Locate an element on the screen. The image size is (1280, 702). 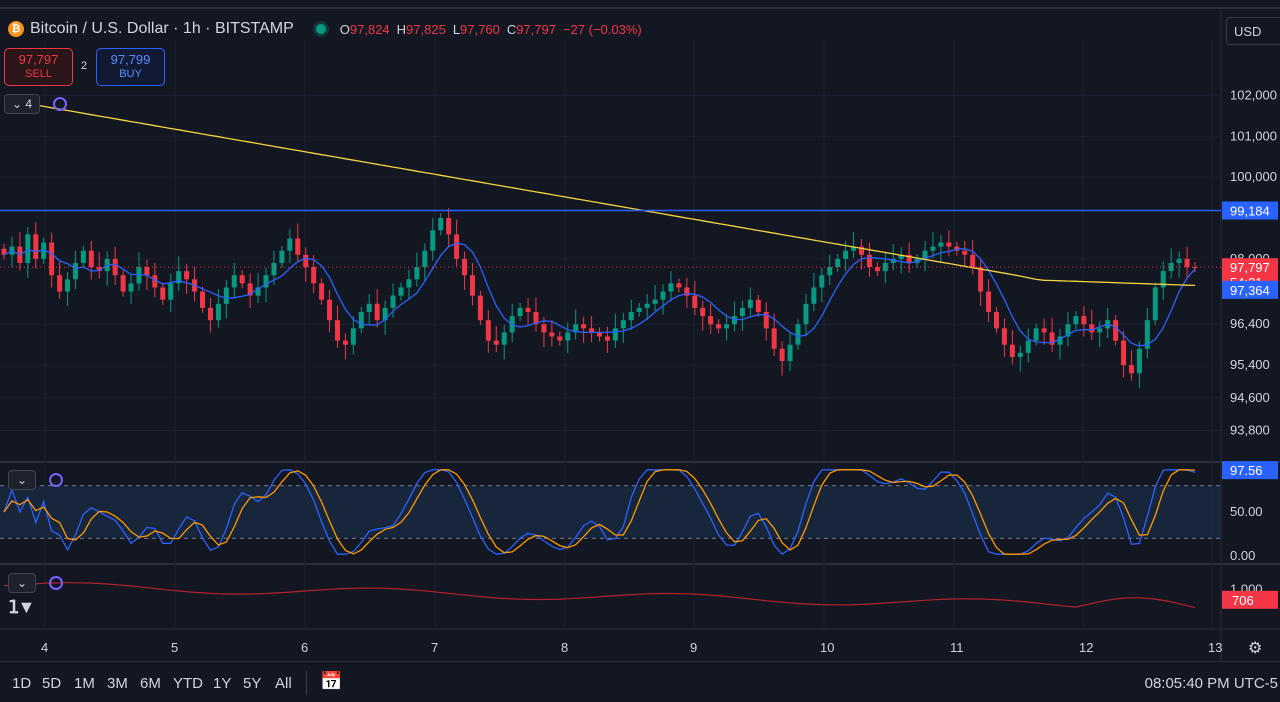
symbol-title: Bitcoin / U.S. Dollar · 1h · BITSTAMP is located at coordinates (162, 28).